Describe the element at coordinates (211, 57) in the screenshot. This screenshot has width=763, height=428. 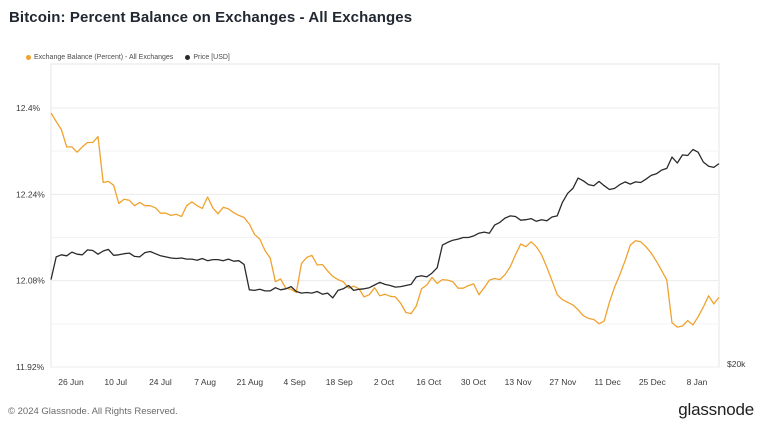
I see `legend-label-price: Price [USD]` at that location.